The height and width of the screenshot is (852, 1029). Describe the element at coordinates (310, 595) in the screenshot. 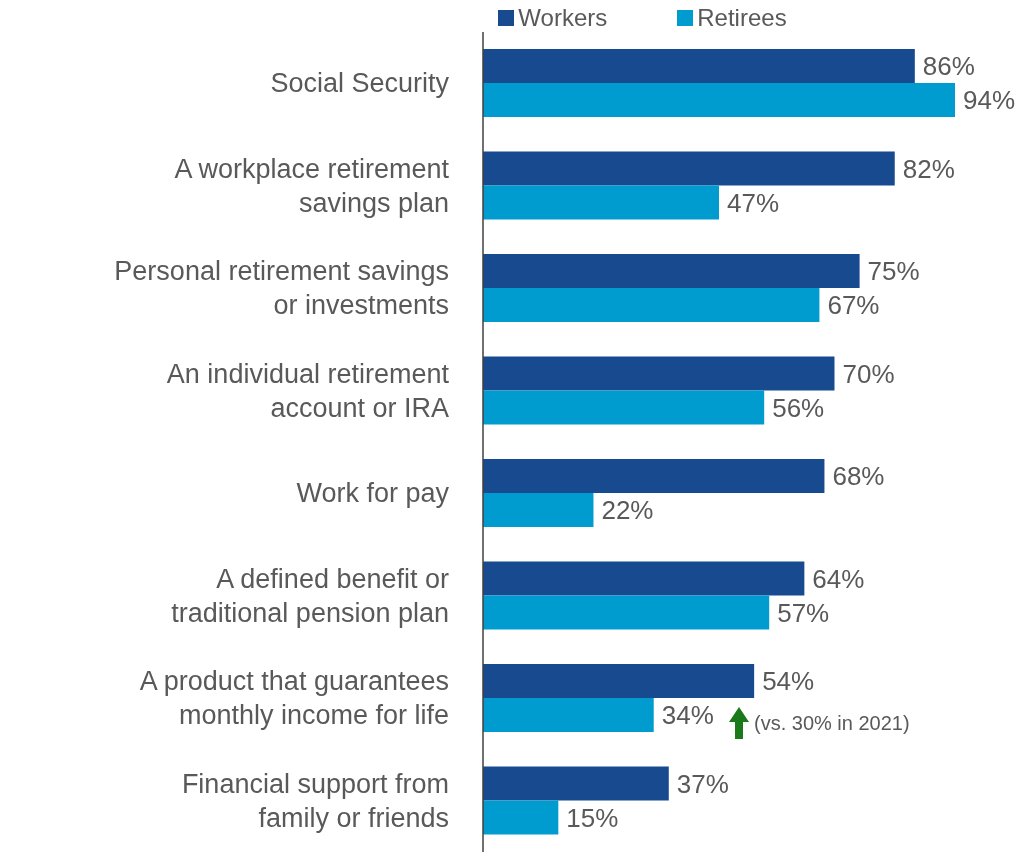

I see `y-tick-label: A defined benefit or traditional pension plan` at that location.